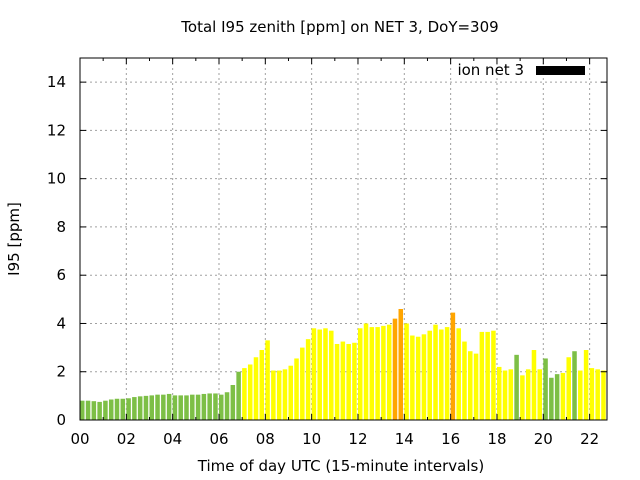  I want to click on legend-swatch, so click(560, 70).